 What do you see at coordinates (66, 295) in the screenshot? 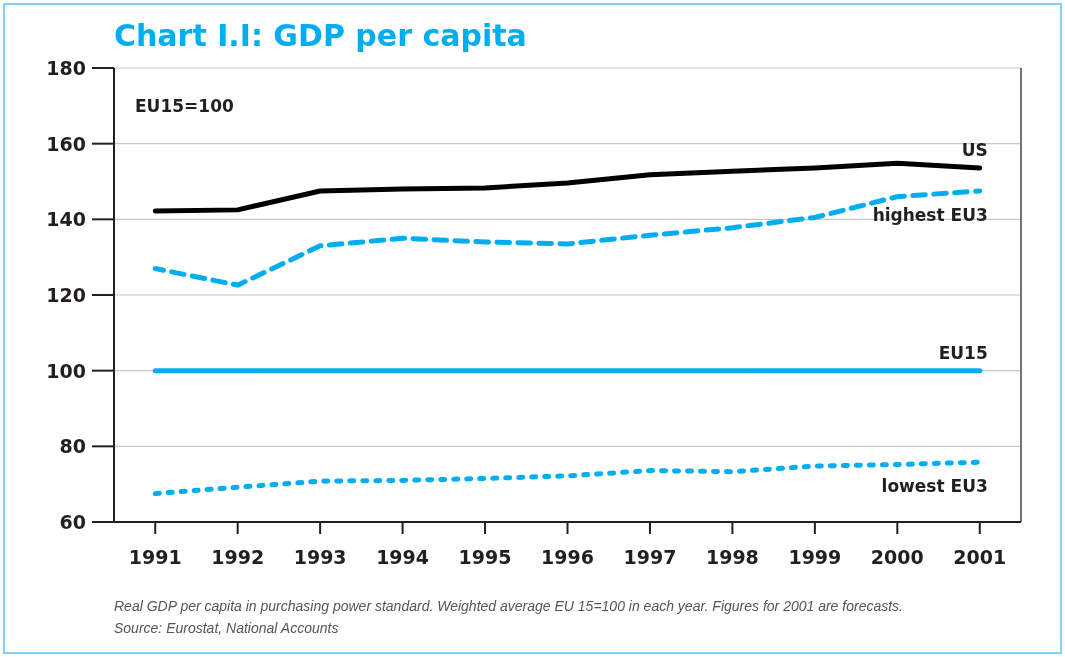
I see `y-tick-label: 120` at bounding box center [66, 295].